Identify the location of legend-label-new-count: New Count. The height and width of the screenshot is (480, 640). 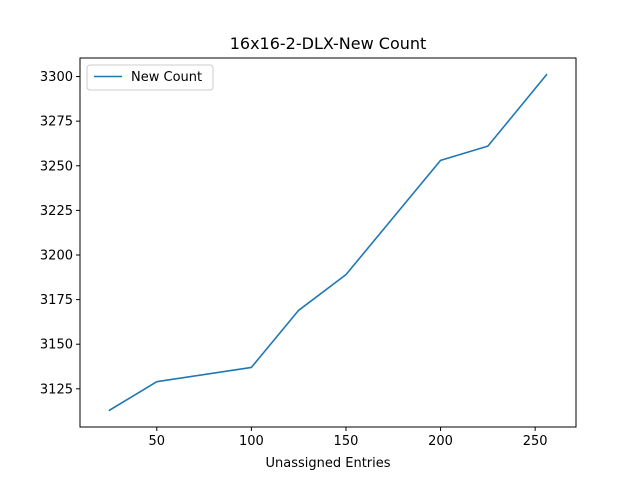
(166, 77).